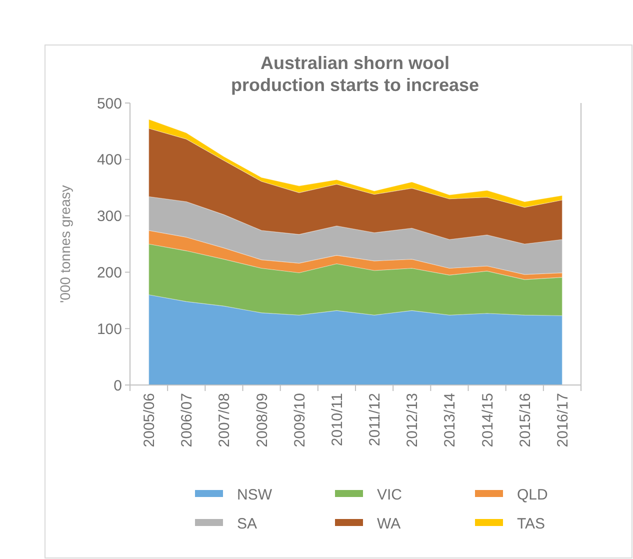  What do you see at coordinates (337, 419) in the screenshot?
I see `x-tick-label: 2010/11` at bounding box center [337, 419].